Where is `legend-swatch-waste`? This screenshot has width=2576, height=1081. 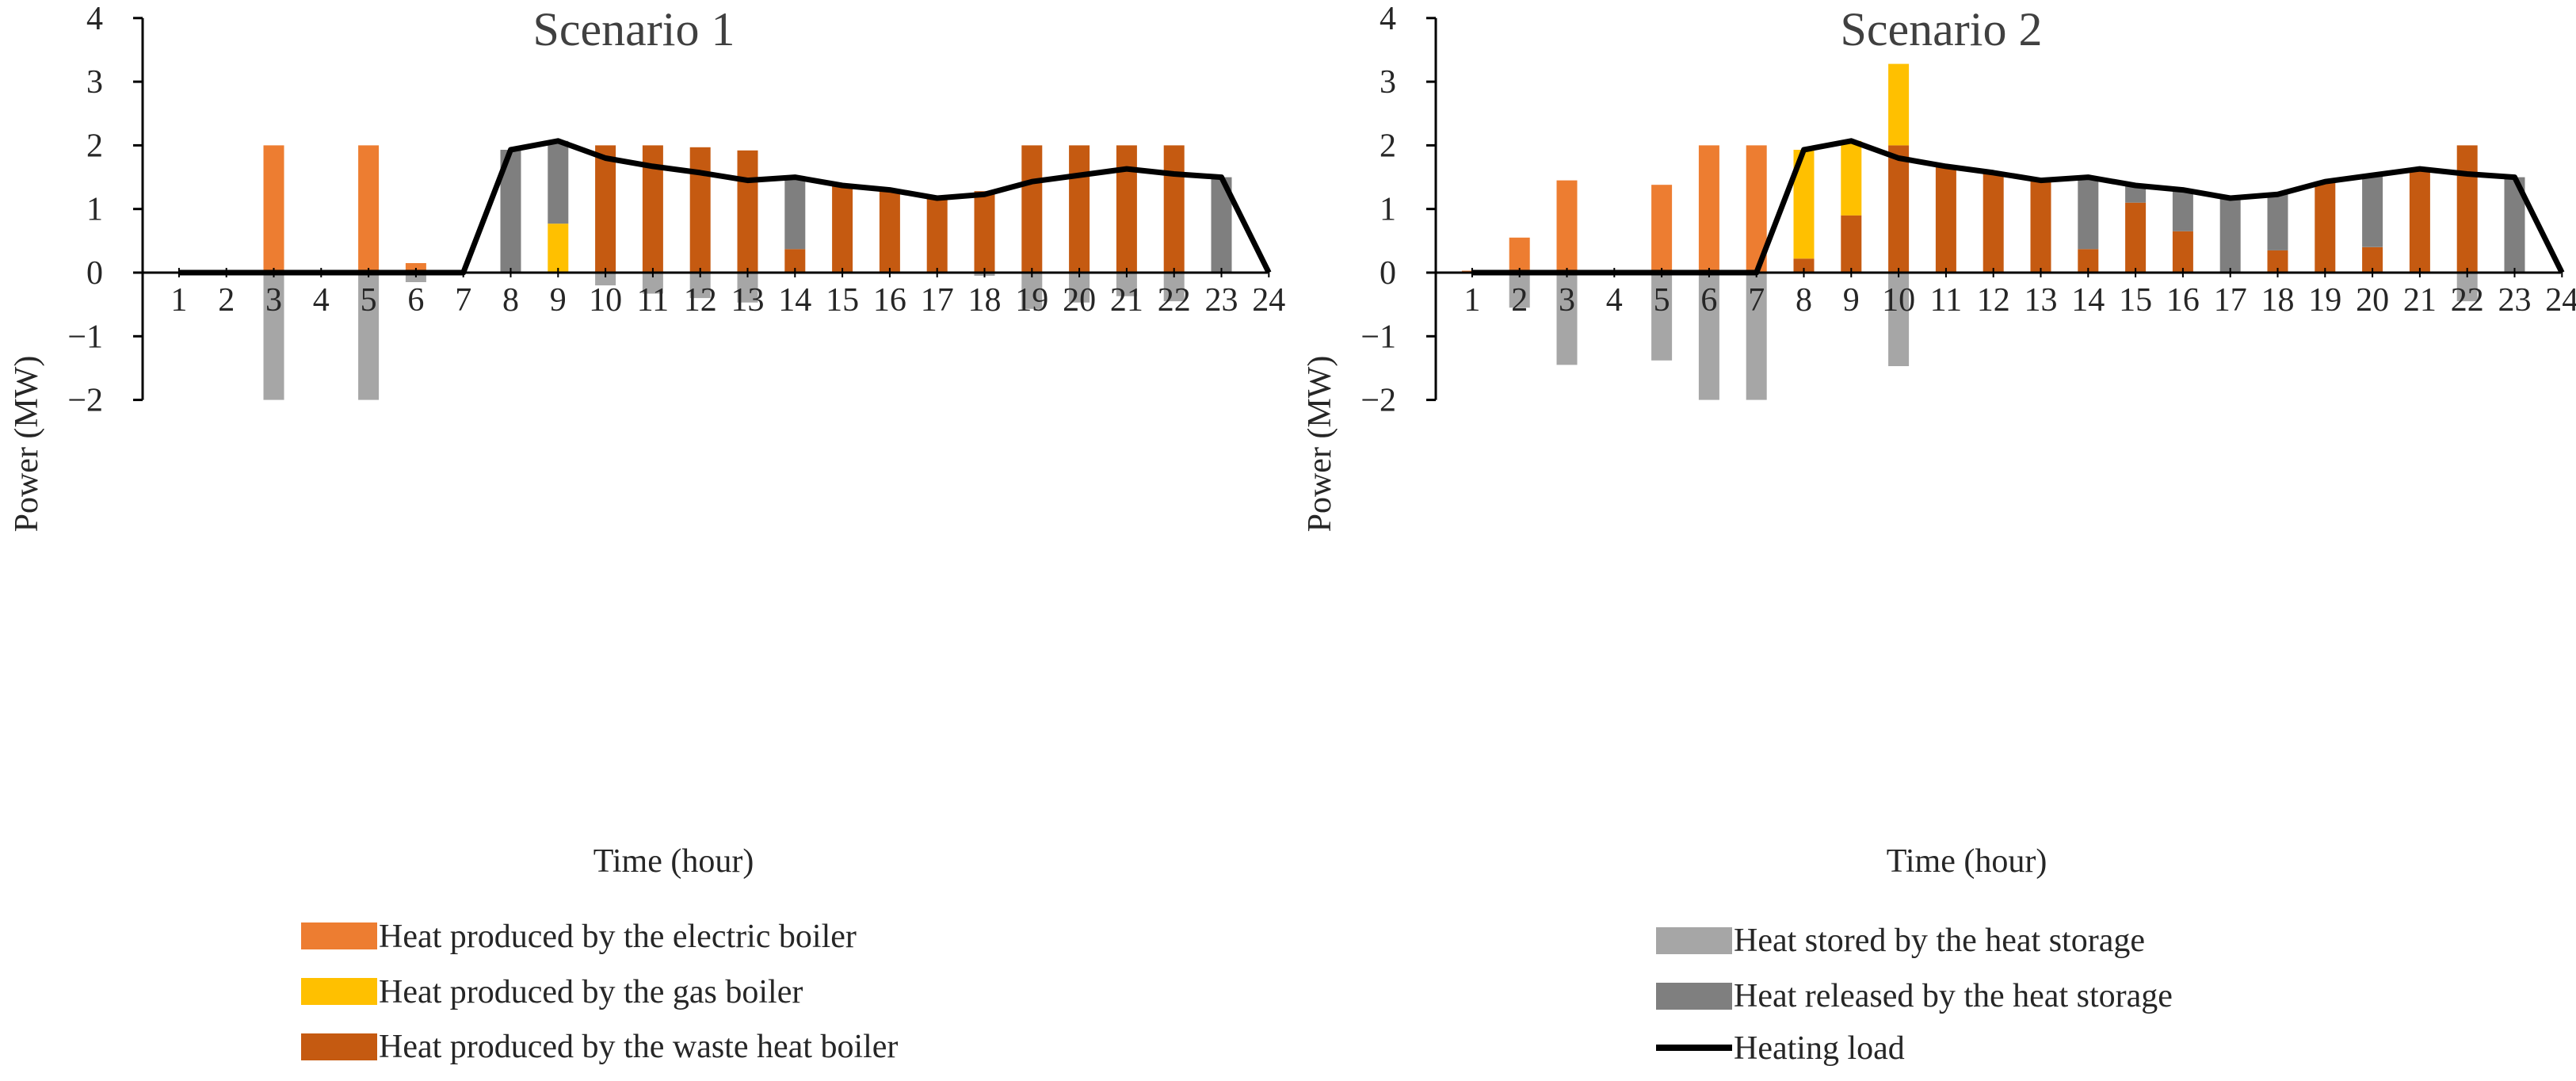
legend-swatch-waste is located at coordinates (339, 1046).